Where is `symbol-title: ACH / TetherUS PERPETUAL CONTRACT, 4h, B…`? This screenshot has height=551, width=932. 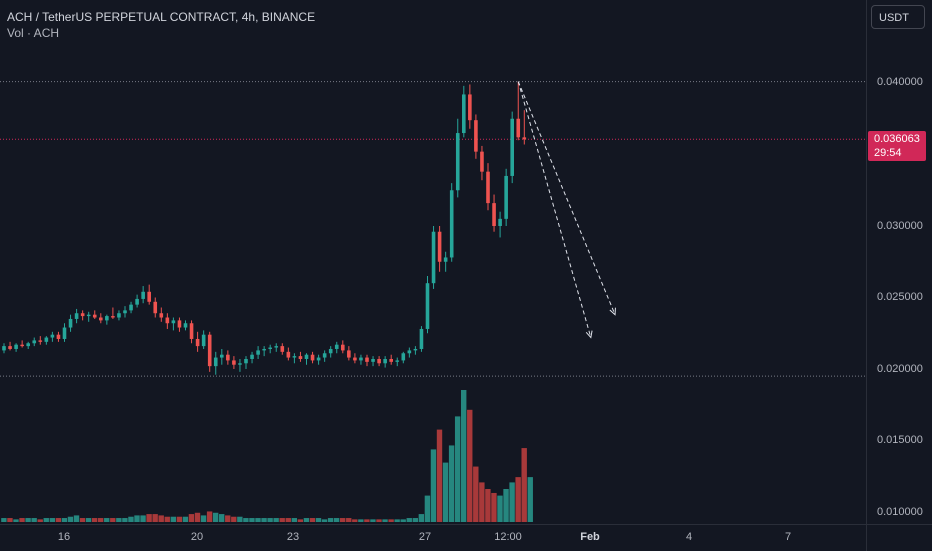 symbol-title: ACH / TetherUS PERPETUAL CONTRACT, 4h, B… is located at coordinates (161, 17).